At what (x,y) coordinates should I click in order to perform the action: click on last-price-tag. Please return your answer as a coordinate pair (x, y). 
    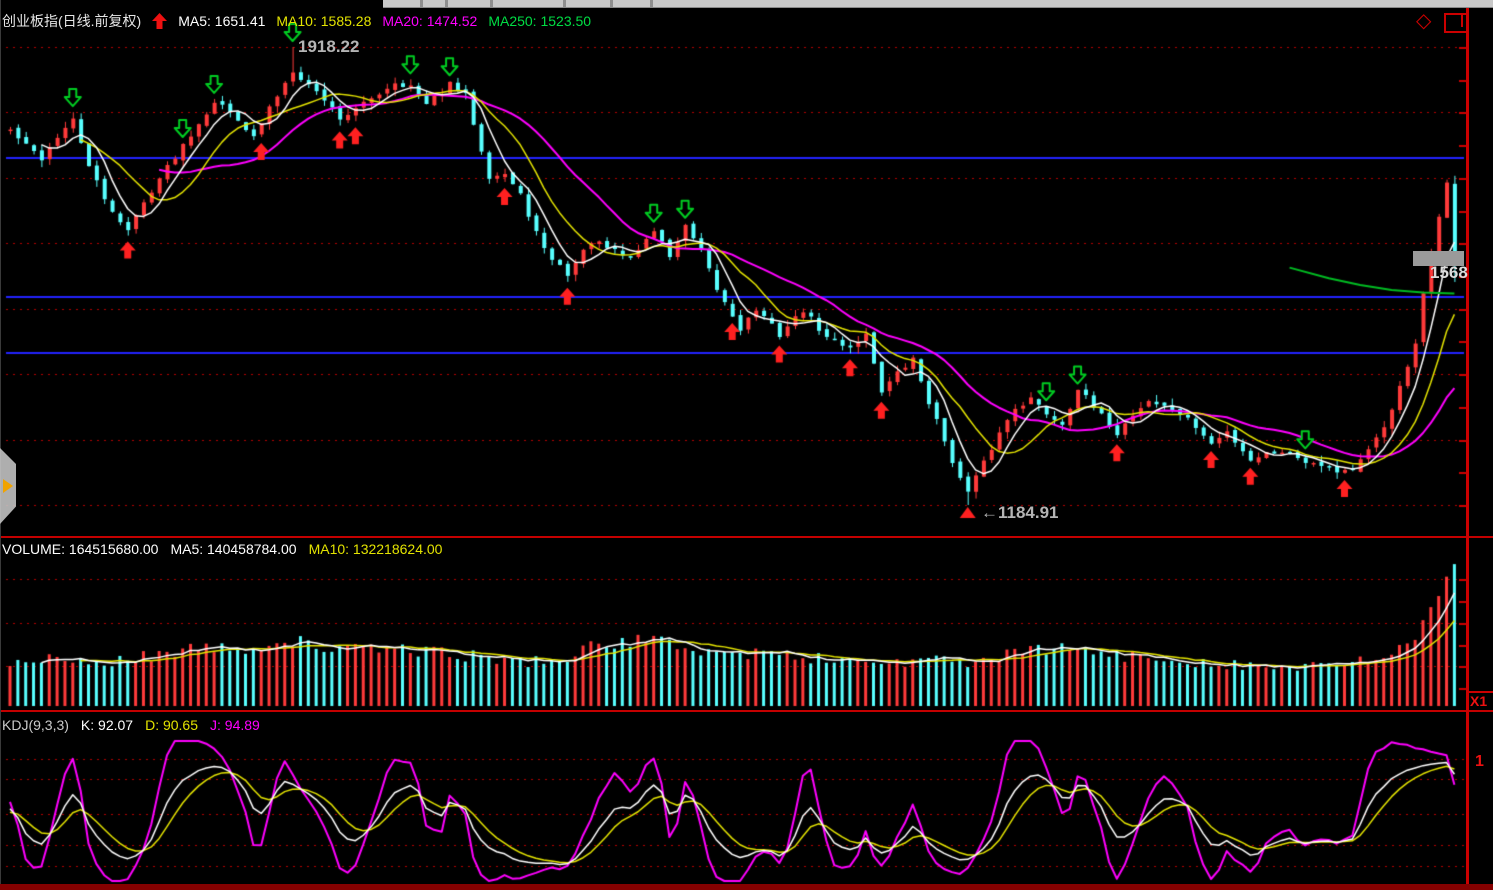
    Looking at the image, I should click on (1438, 258).